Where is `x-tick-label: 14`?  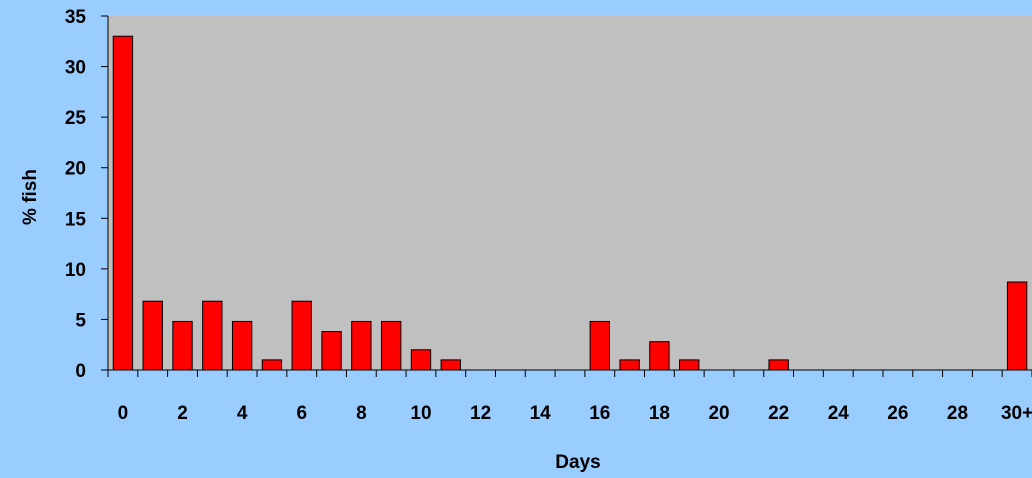
x-tick-label: 14 is located at coordinates (541, 413).